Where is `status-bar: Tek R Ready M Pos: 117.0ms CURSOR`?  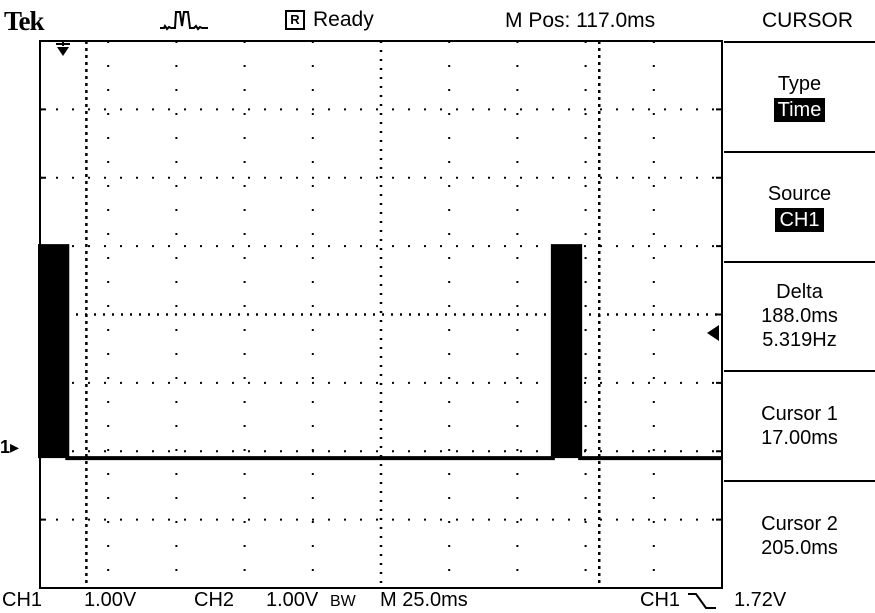 status-bar: Tek R Ready M Pos: 117.0ms CURSOR is located at coordinates (437, 20).